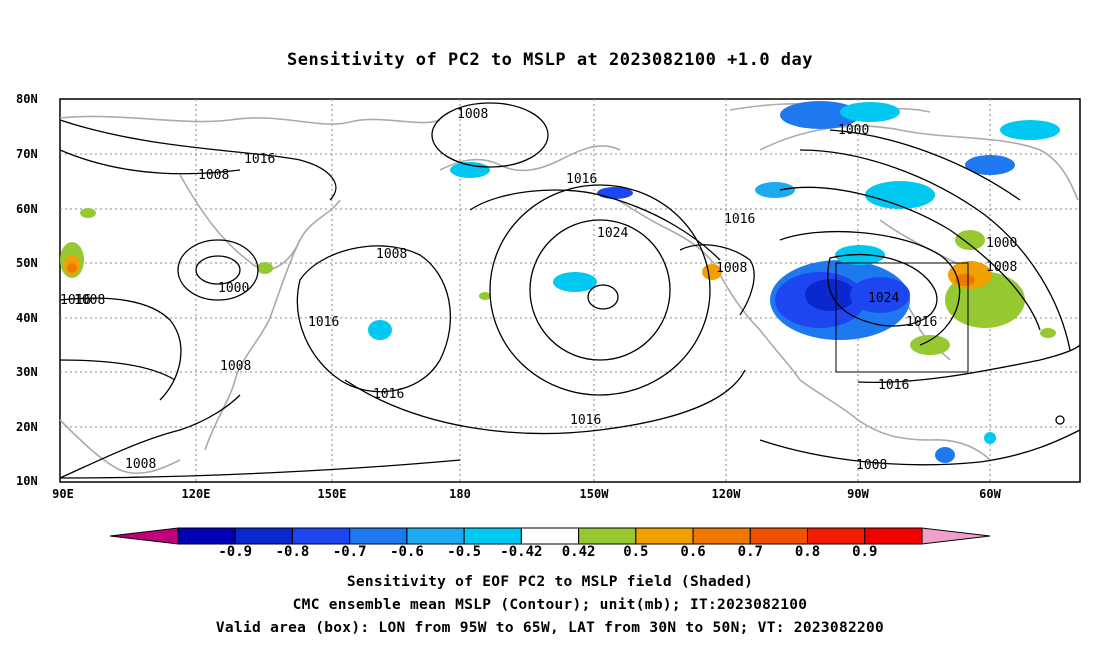 The image size is (1100, 650). I want to click on colorbar-tick-label: -0.6, so click(407, 552).